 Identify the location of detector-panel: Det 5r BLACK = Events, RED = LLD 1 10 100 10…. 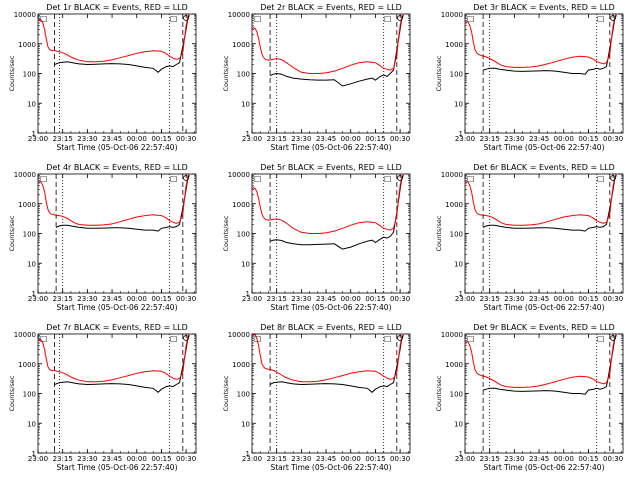
(316, 237).